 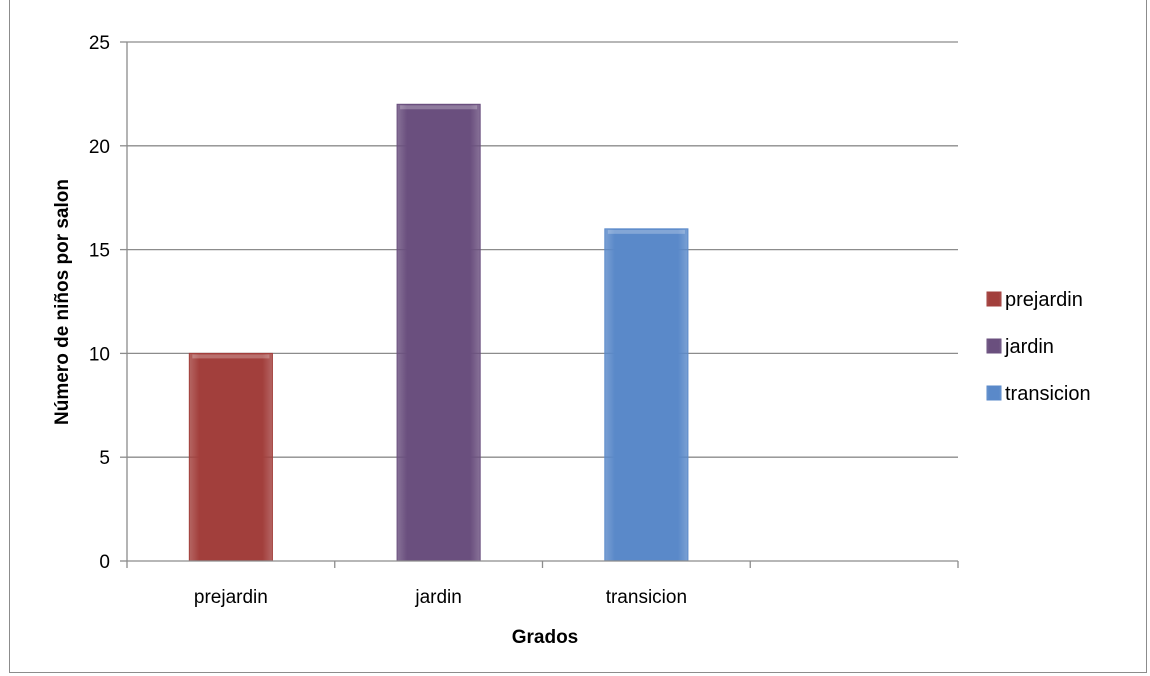 What do you see at coordinates (1044, 300) in the screenshot?
I see `legend-label-prejardin: prejardin` at bounding box center [1044, 300].